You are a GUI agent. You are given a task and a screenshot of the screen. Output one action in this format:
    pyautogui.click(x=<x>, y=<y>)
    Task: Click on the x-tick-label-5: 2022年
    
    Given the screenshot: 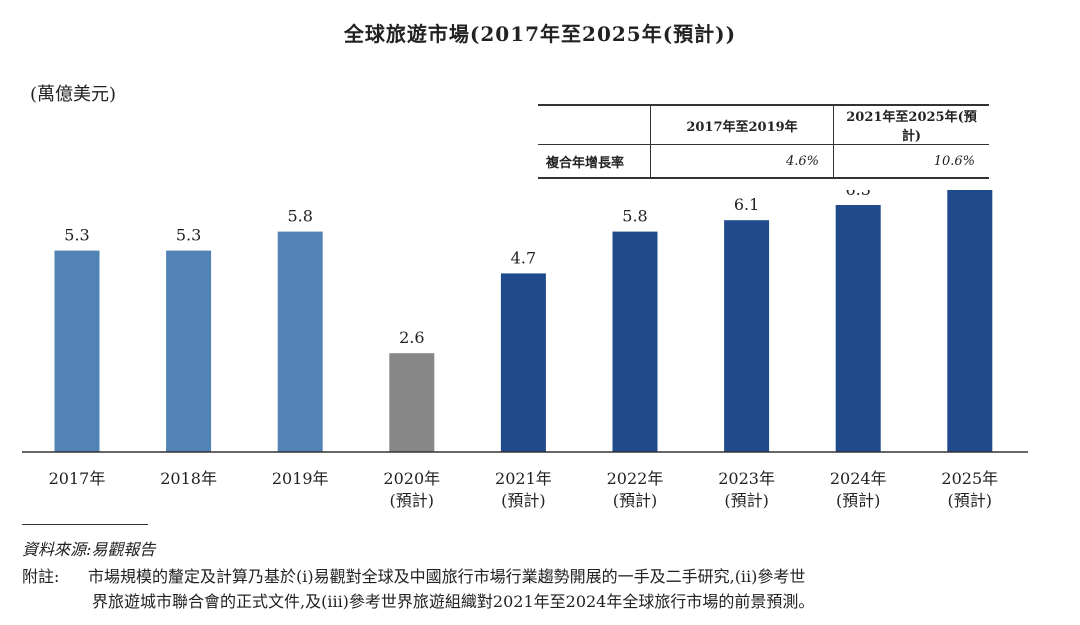 What is the action you would take?
    pyautogui.click(x=635, y=478)
    